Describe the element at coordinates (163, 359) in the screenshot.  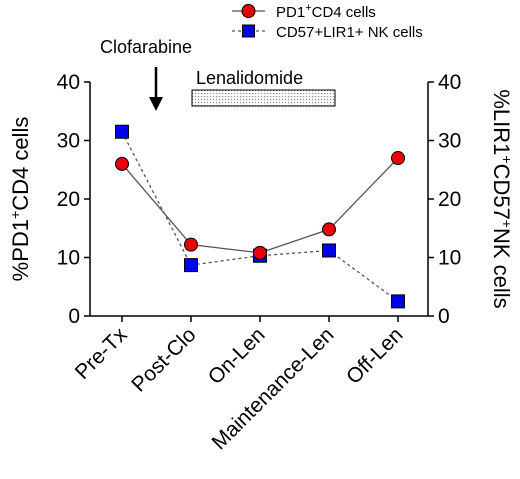
I see `x-tick-label: Post-Clo` at that location.